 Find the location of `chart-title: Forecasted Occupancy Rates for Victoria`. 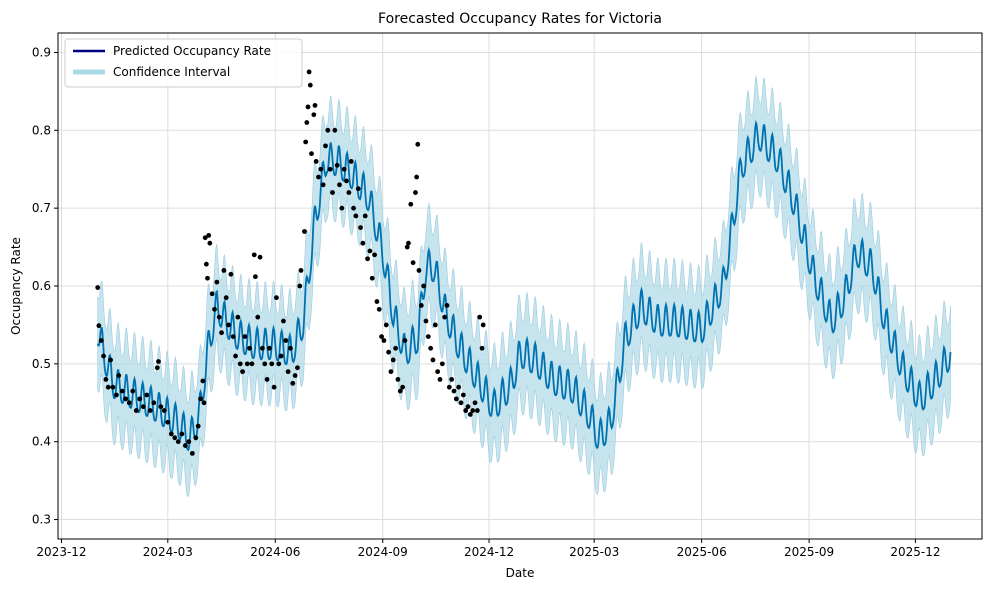

chart-title: Forecasted Occupancy Rates for Victoria is located at coordinates (520, 19).